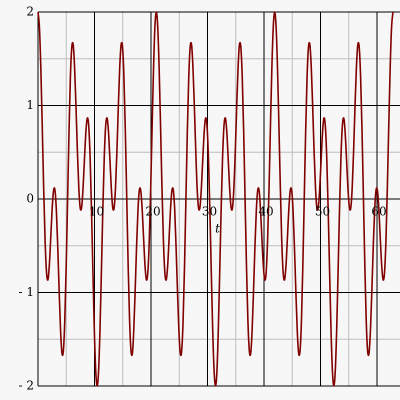  I want to click on x-tick-label: 50, so click(322, 212).